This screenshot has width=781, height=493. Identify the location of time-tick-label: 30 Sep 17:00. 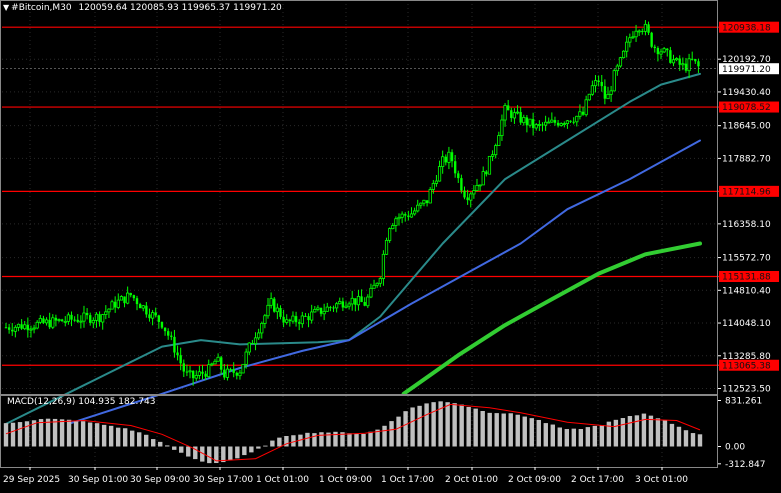
(223, 480).